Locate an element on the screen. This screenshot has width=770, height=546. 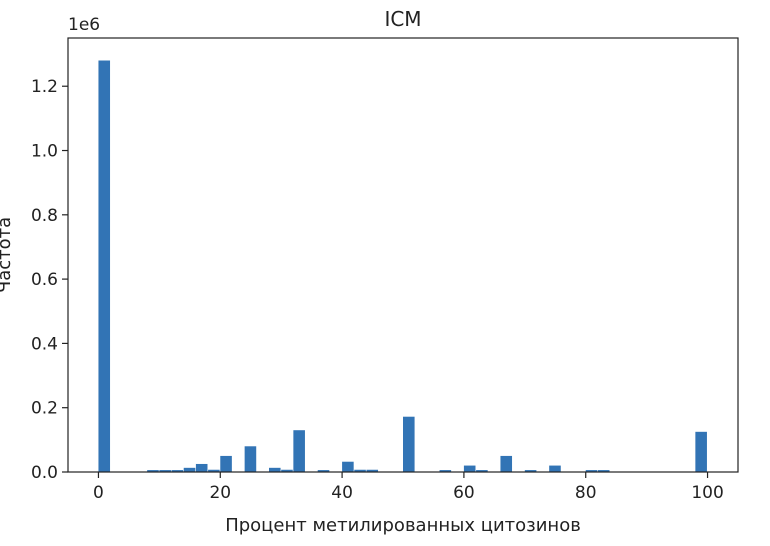
y-offset-label: 1e6 is located at coordinates (84, 25).